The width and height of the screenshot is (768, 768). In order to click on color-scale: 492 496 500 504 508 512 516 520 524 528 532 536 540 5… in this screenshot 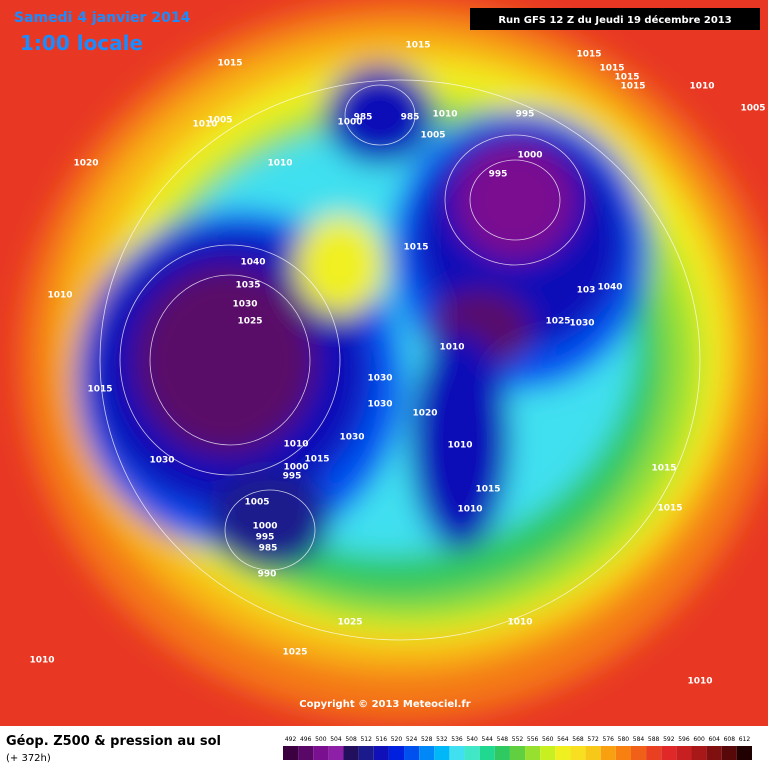, I will do `click(517, 748)`.